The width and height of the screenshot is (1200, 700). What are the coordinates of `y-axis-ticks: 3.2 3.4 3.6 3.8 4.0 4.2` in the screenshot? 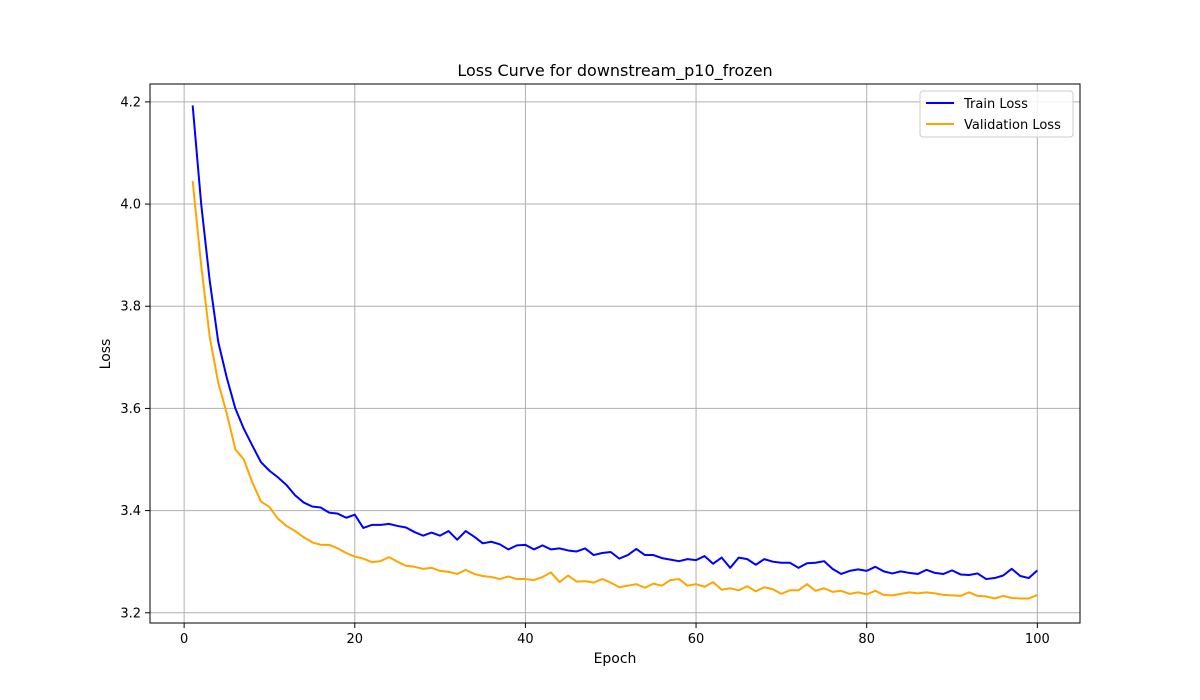 It's located at (135, 358).